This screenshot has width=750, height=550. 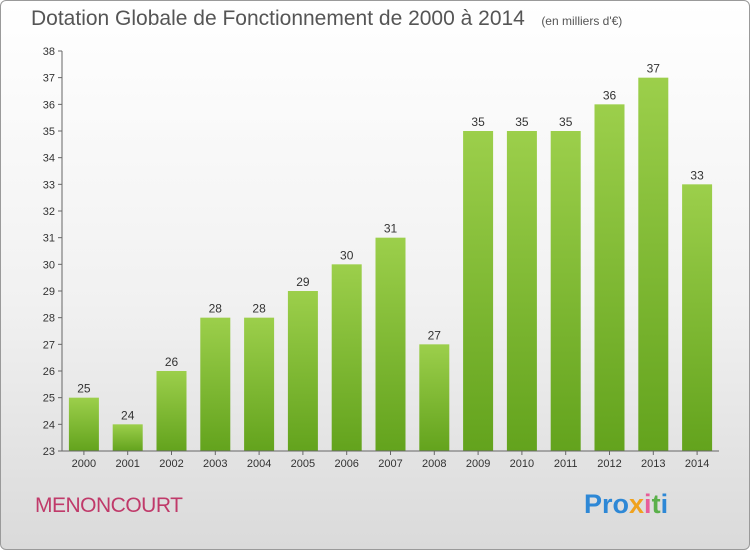 I want to click on y-tick-label: 38, so click(x=49, y=52).